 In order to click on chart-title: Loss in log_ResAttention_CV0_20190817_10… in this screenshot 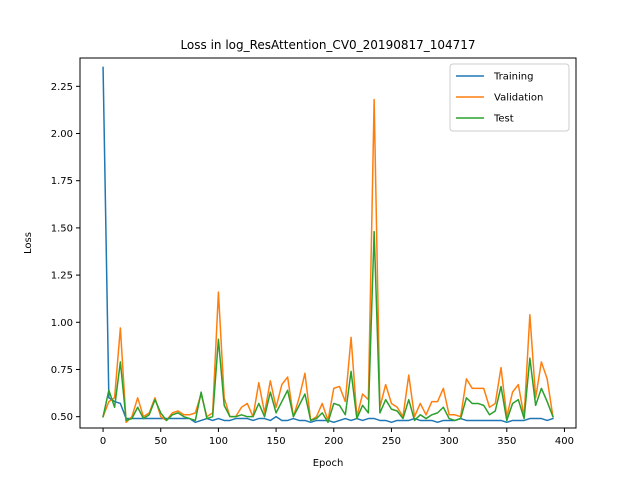, I will do `click(327, 45)`.